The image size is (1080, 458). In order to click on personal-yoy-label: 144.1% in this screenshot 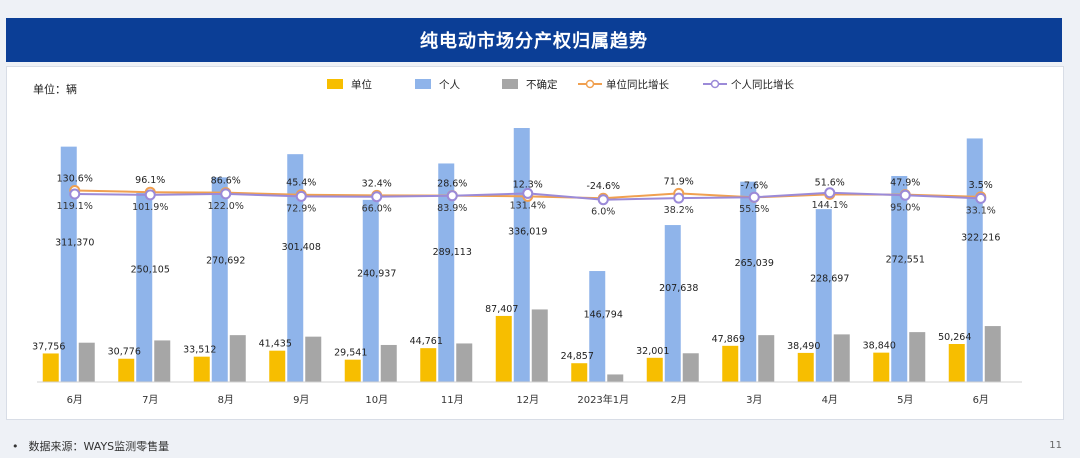, I will do `click(830, 205)`.